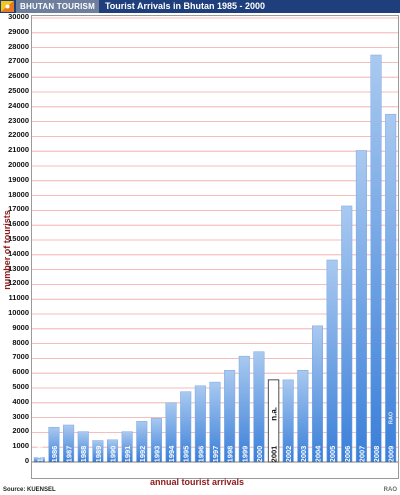 This screenshot has height=495, width=400. I want to click on x-tick-label-2009: 2009, so click(391, 454).